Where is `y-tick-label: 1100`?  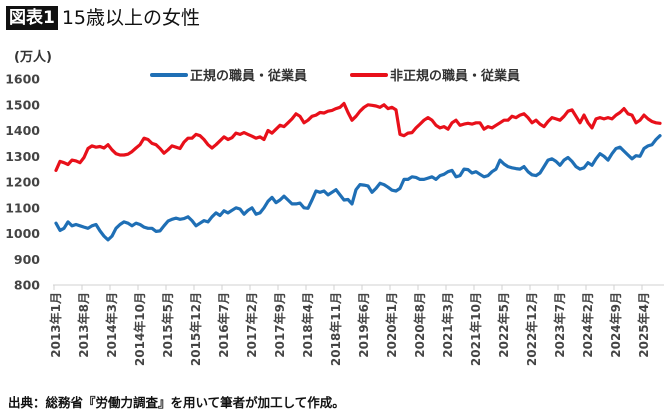
y-tick-label: 1100 is located at coordinates (22, 207).